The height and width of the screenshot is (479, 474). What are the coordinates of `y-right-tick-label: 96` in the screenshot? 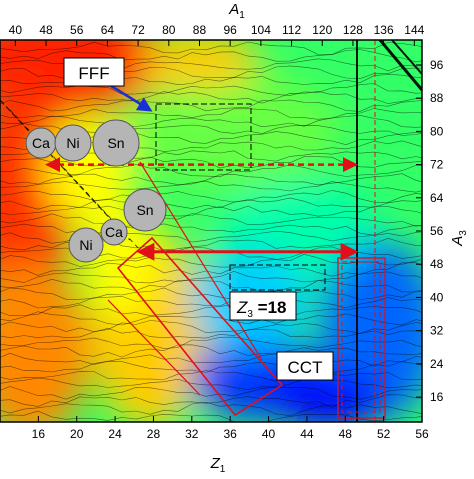 It's located at (437, 65).